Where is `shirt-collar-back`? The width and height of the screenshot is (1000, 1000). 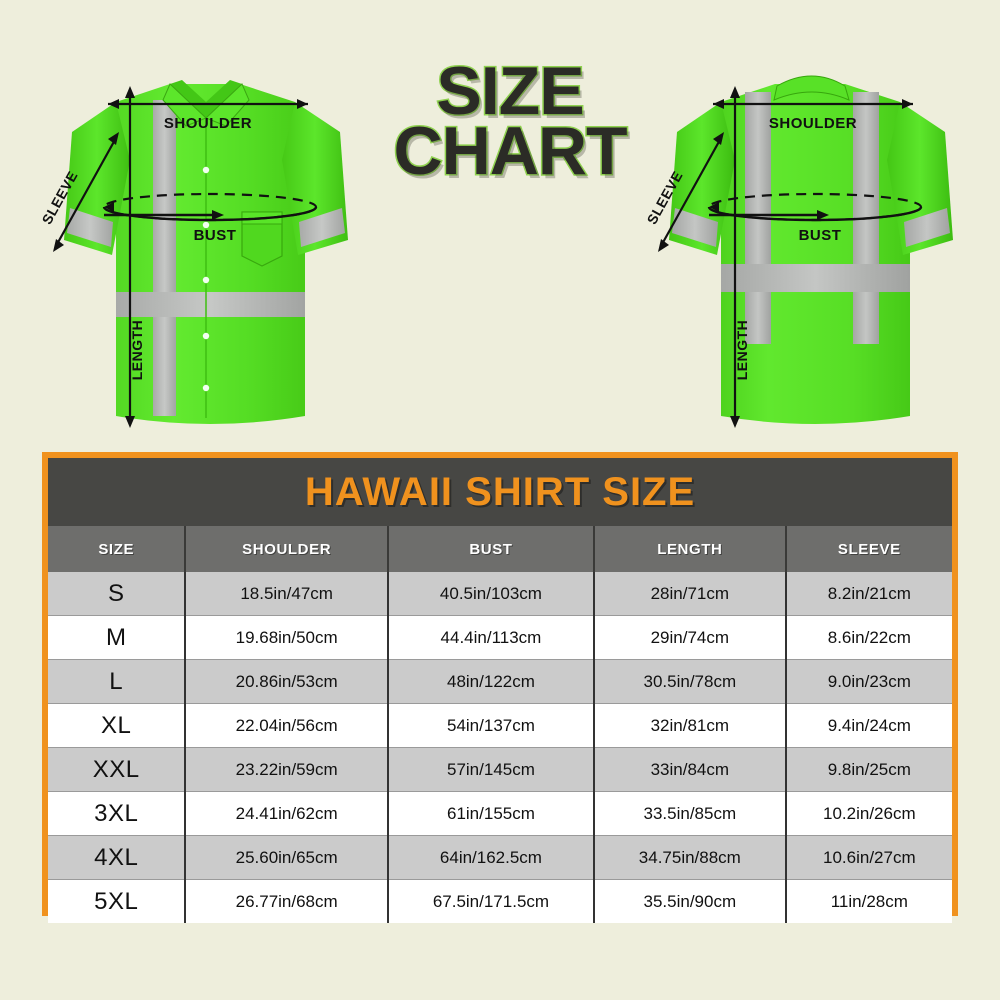
shirt-collar-back is located at coordinates (811, 88).